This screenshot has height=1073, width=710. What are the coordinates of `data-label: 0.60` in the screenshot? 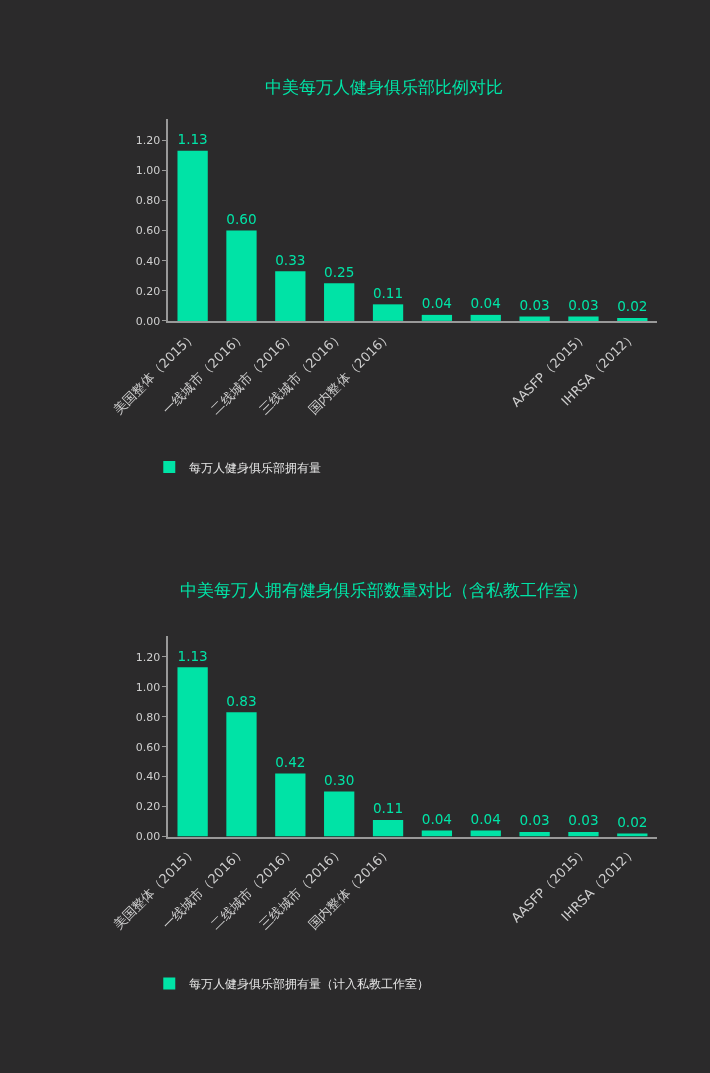 It's located at (241, 218).